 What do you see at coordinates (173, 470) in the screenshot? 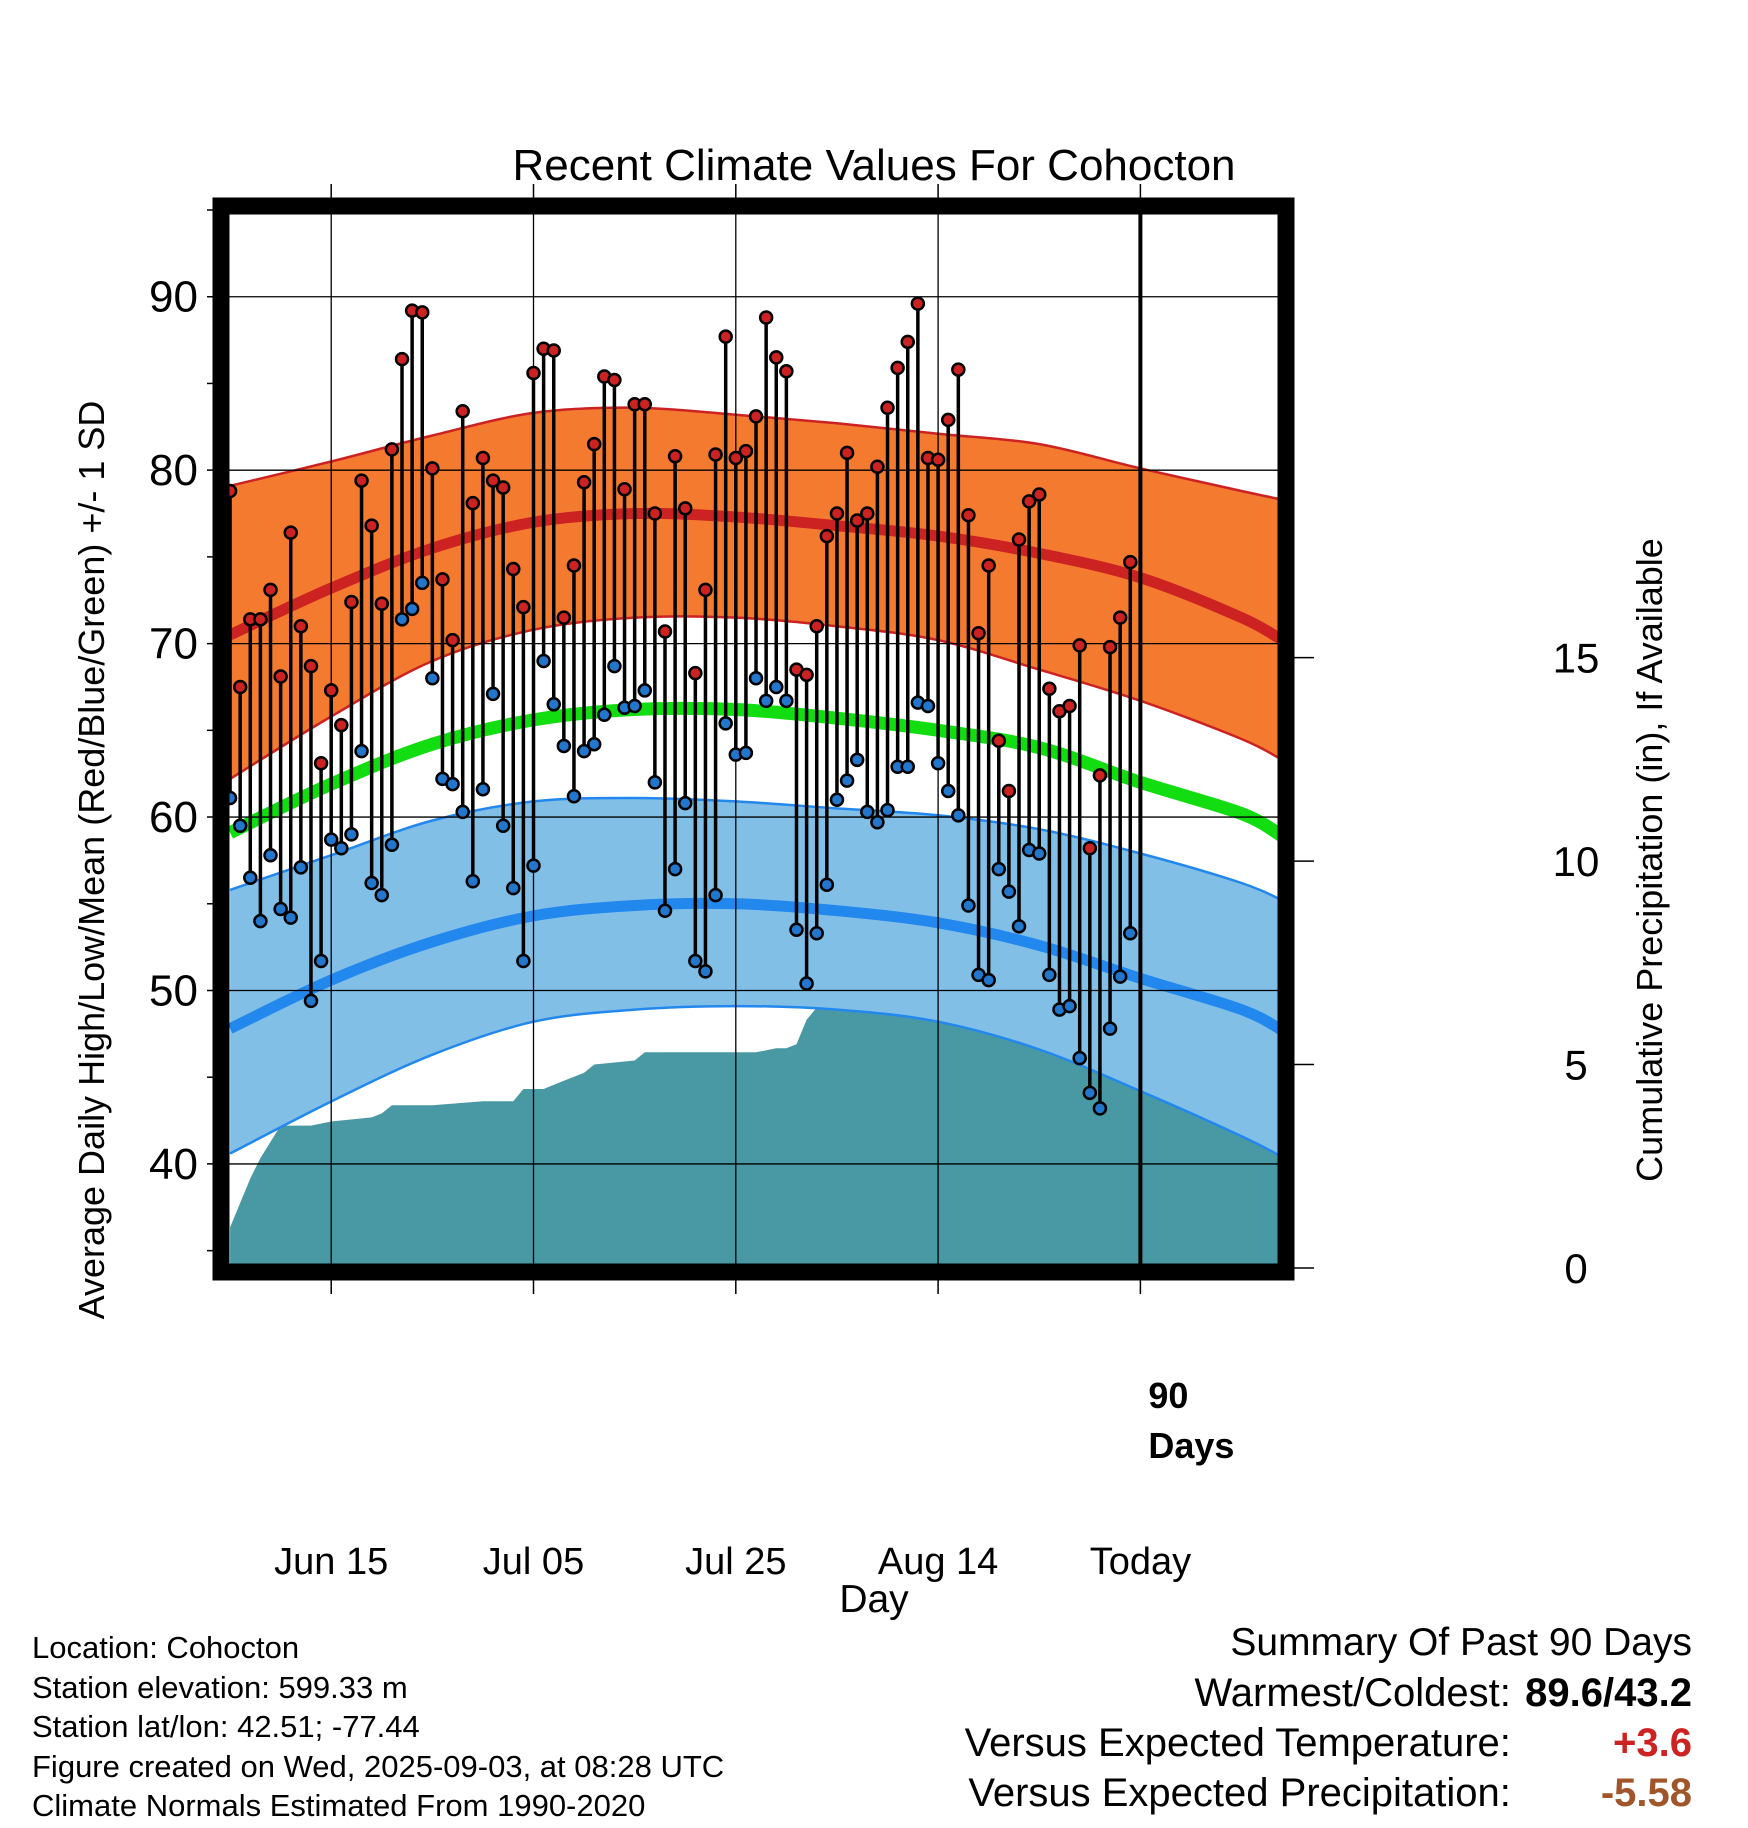
I see `y-tick-label: 80` at bounding box center [173, 470].